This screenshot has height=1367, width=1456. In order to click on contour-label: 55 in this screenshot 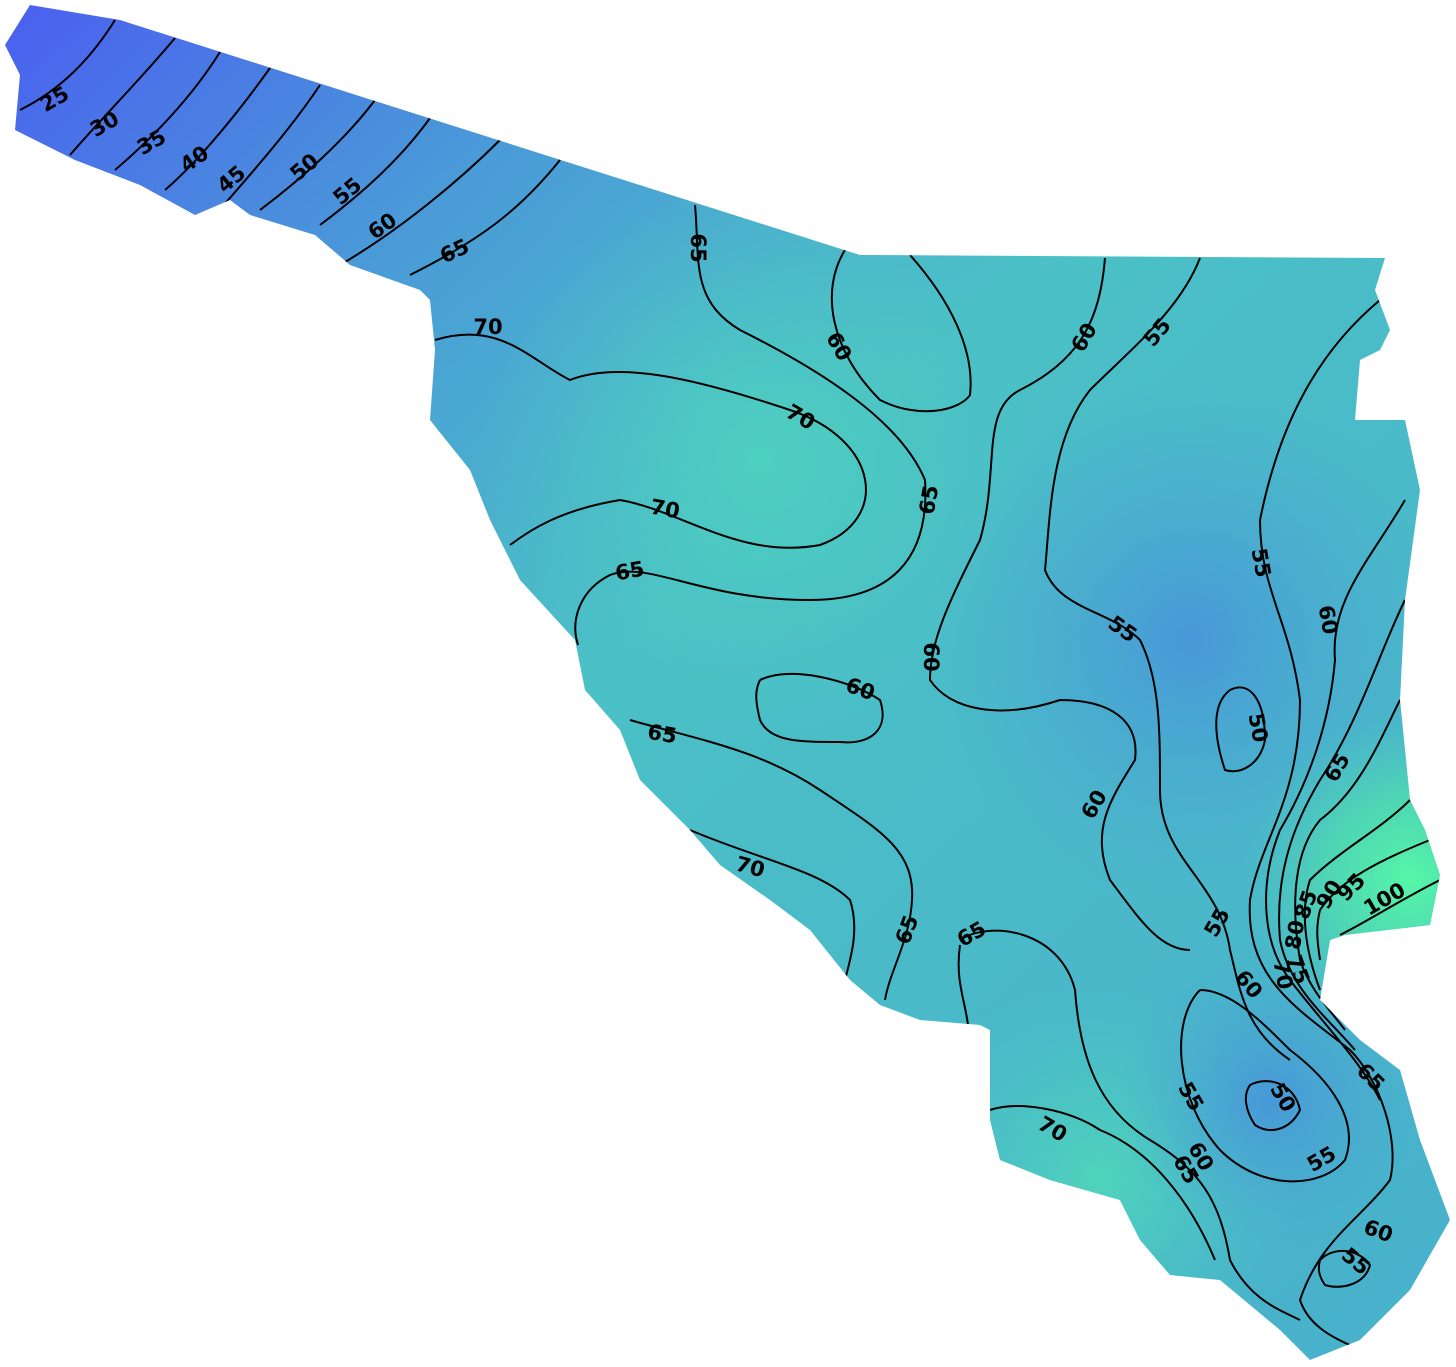, I will do `click(1261, 562)`.